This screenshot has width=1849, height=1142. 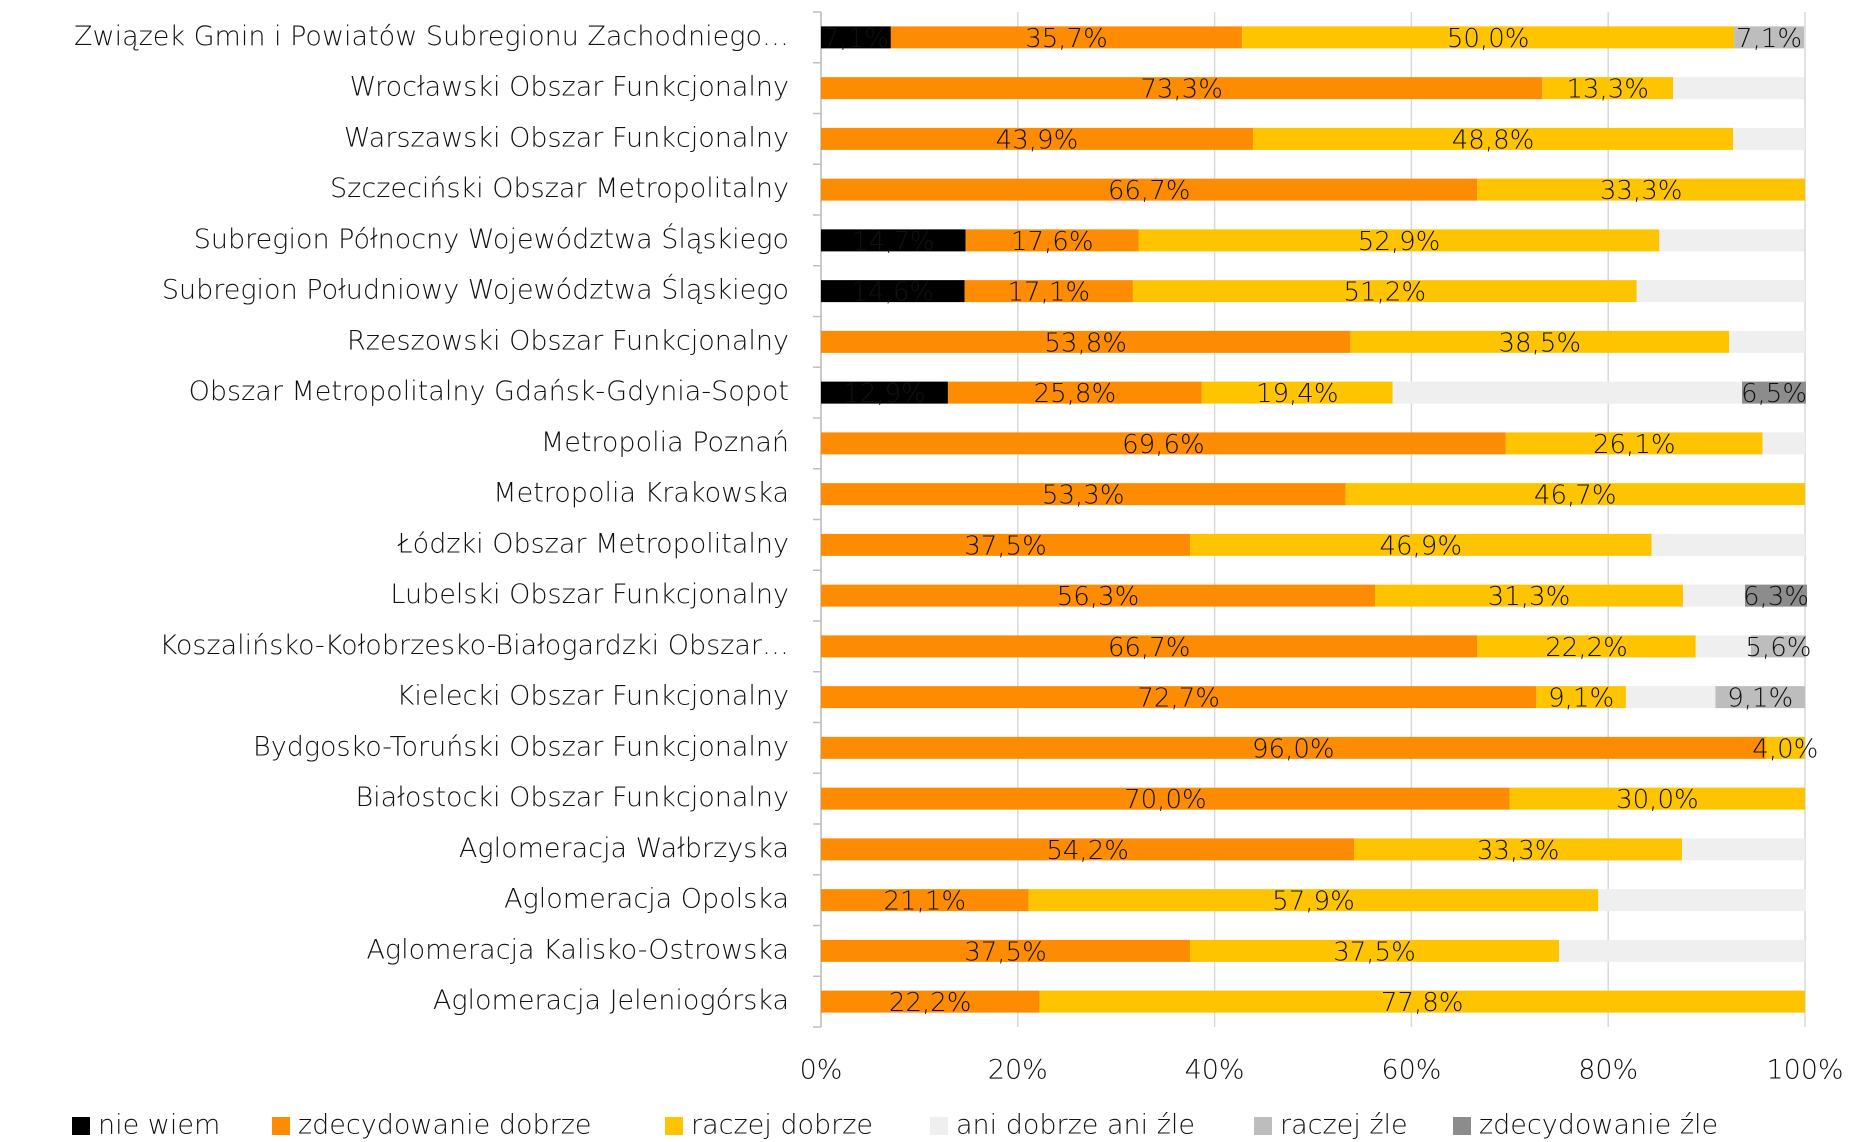 What do you see at coordinates (568, 340) in the screenshot?
I see `category-label: Rzeszowski Obszar Funkcjonalny` at bounding box center [568, 340].